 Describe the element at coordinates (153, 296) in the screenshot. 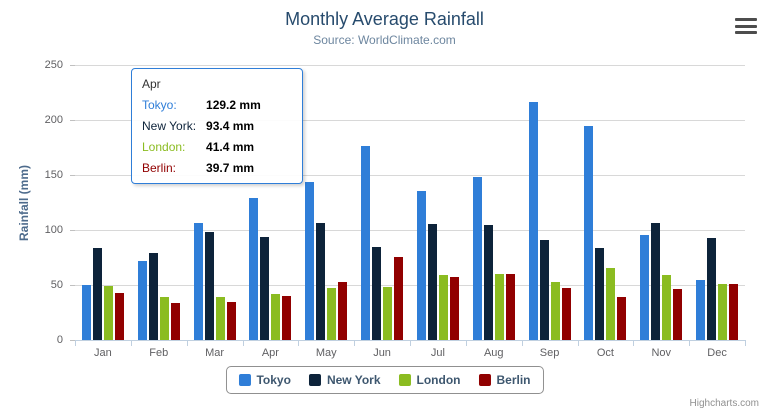

I see `bar-new-york-feb` at that location.